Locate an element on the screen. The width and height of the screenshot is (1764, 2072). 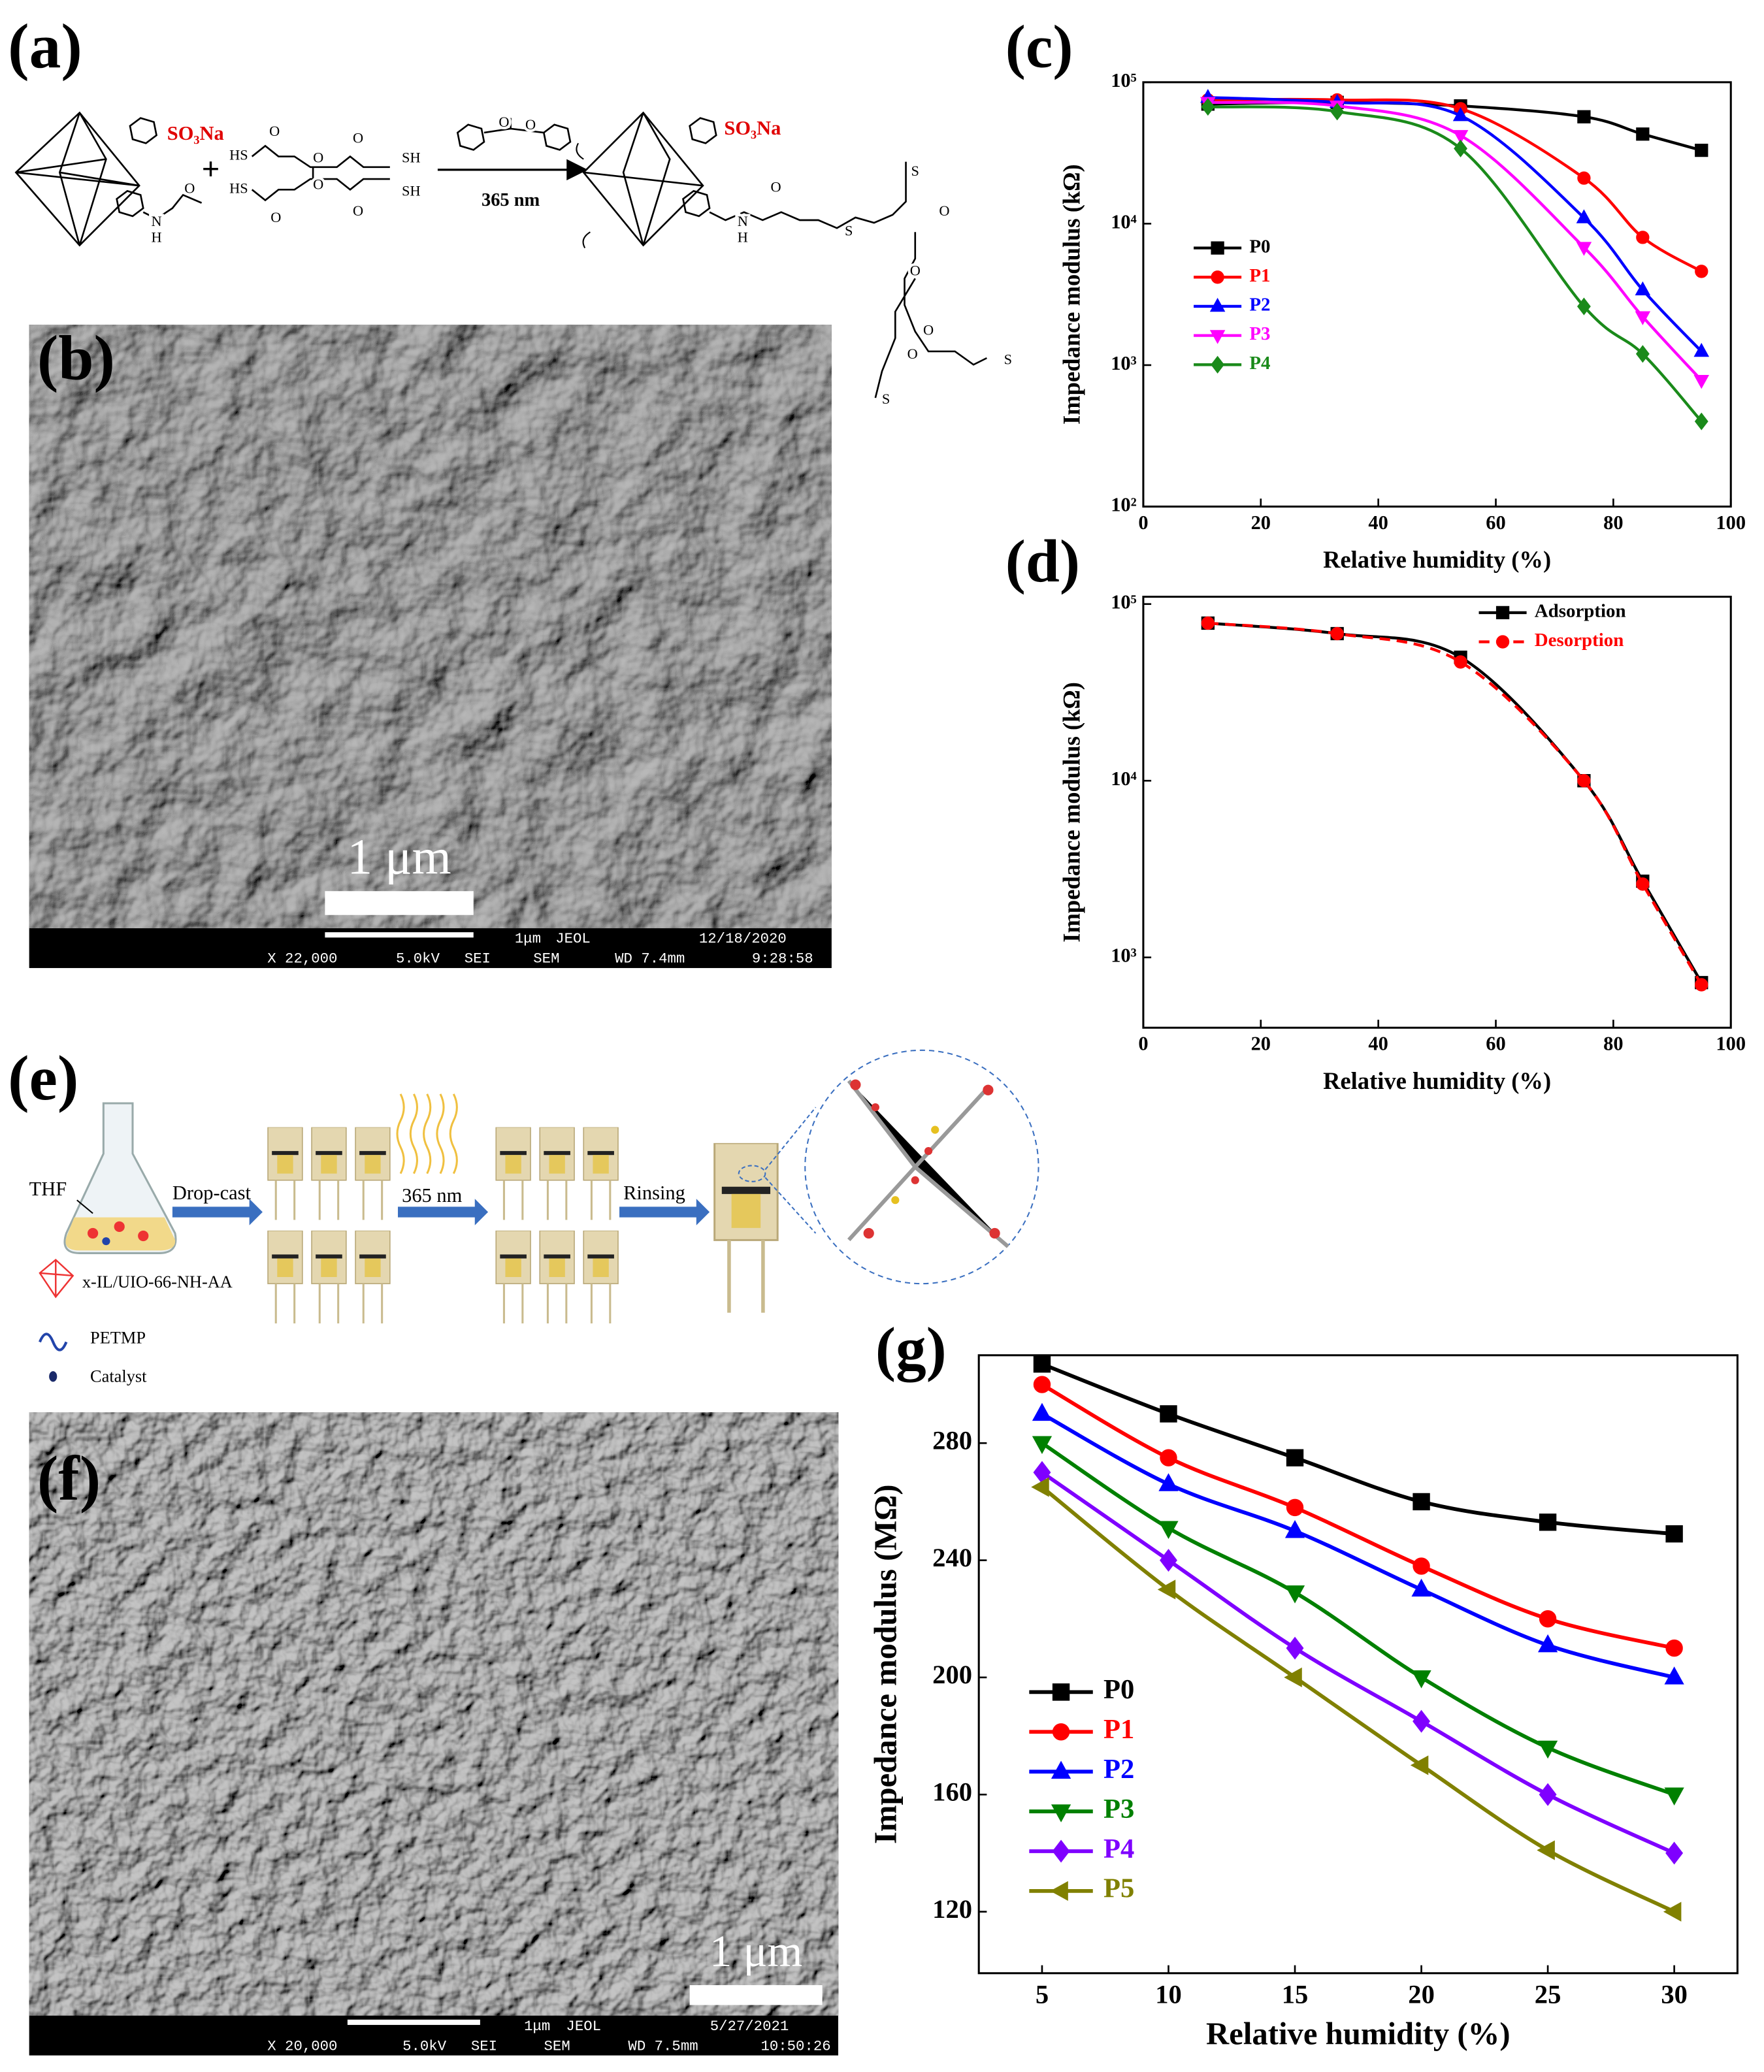
x-tick-label: 10 is located at coordinates (1168, 1994).